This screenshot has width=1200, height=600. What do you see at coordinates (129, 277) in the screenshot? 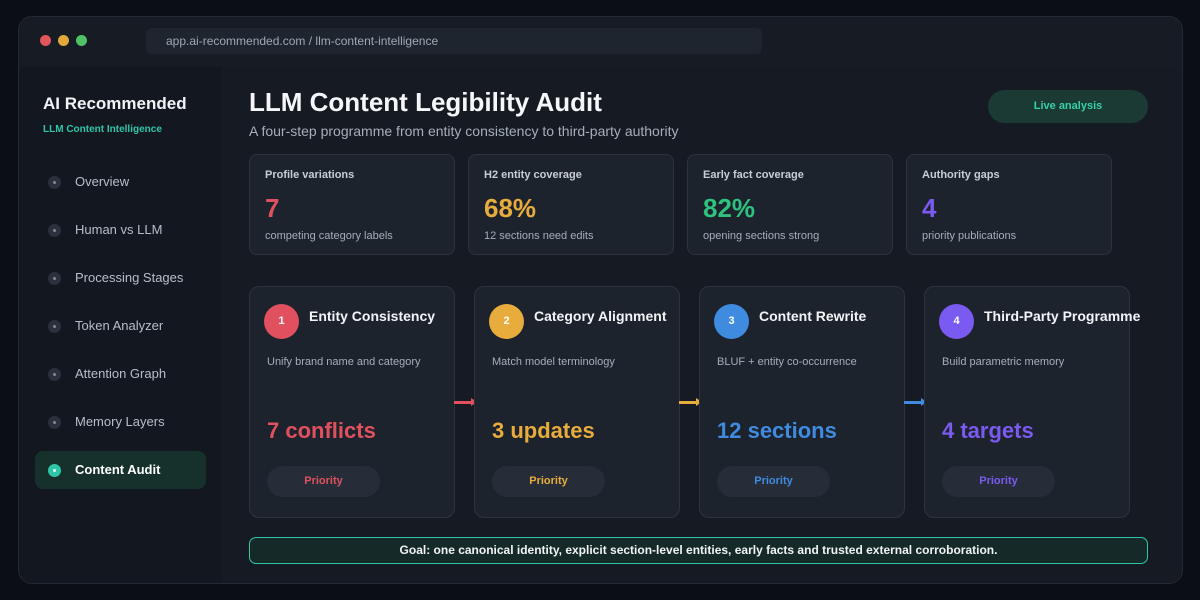
I see `sidebar-item-label: Processing Stages` at bounding box center [129, 277].